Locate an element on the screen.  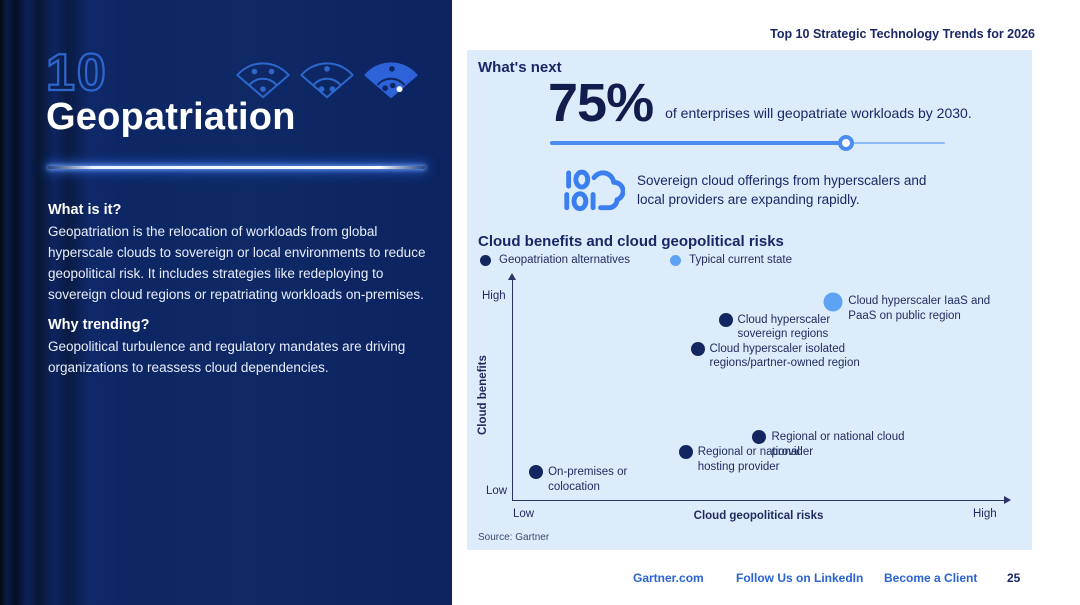
whats-next-heading: What's next is located at coordinates (520, 67).